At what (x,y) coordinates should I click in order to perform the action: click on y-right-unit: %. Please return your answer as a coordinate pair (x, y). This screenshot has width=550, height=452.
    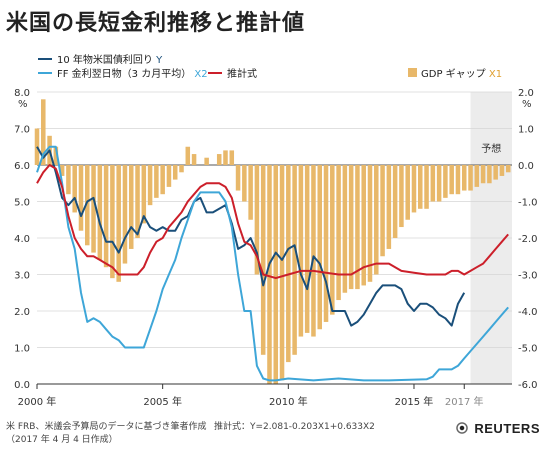
    Looking at the image, I should click on (527, 104).